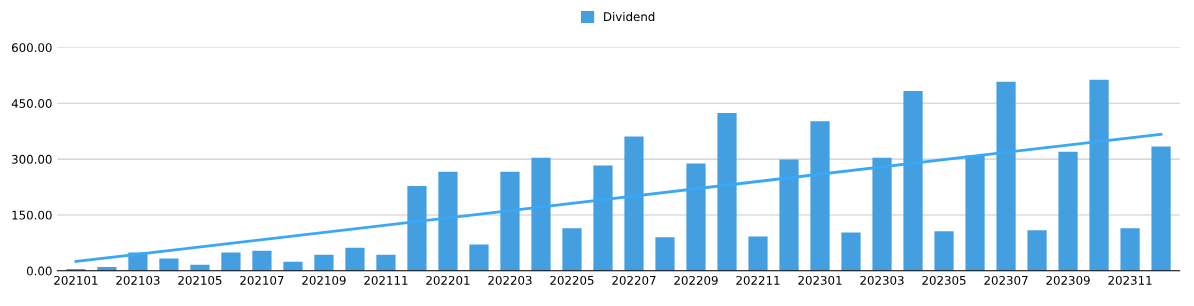 Image resolution: width=1194 pixels, height=306 pixels. I want to click on y-tick-label: 450.00, so click(31, 103).